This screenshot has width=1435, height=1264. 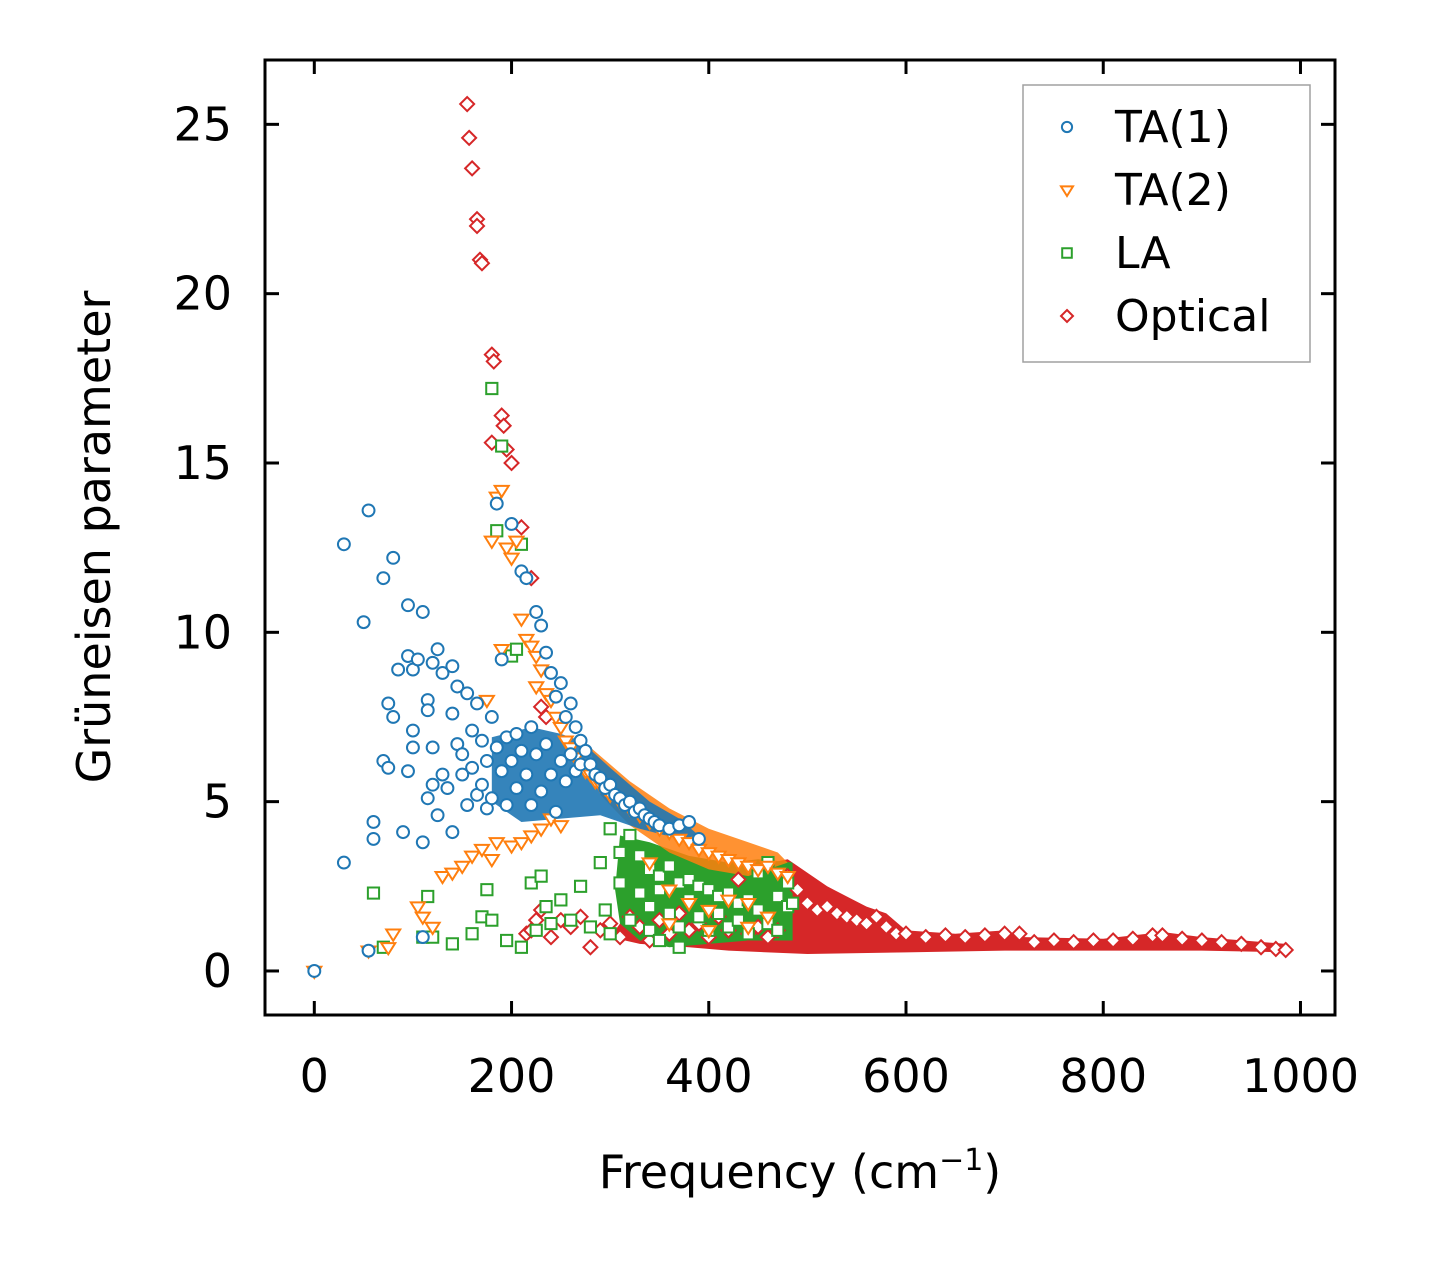 What do you see at coordinates (202, 294) in the screenshot?
I see `y-tick-label: 20` at bounding box center [202, 294].